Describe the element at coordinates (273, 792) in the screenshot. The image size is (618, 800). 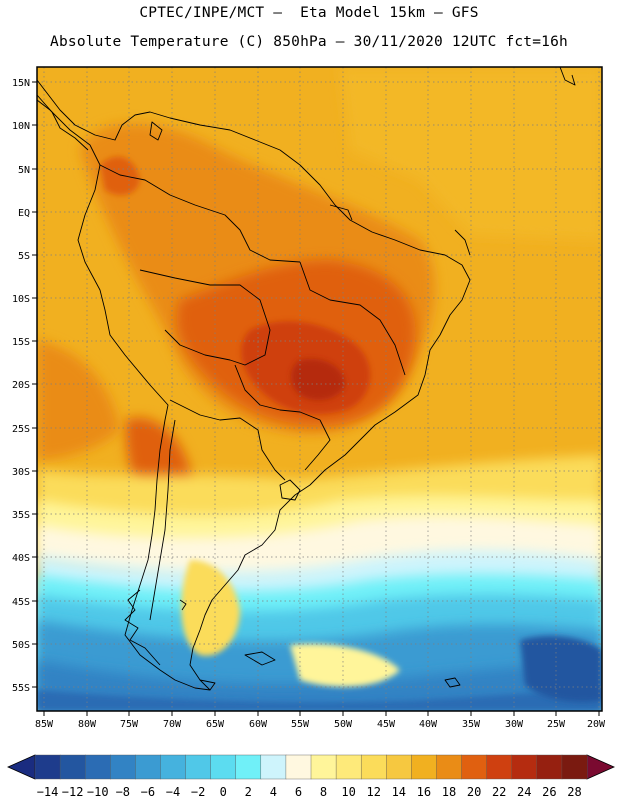
I see `colorbar-tick-label: 4` at that location.